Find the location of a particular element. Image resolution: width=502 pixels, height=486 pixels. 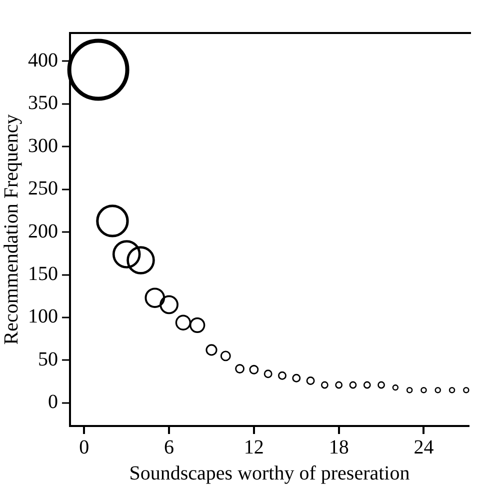

y-tick-label: 150 is located at coordinates (43, 274).